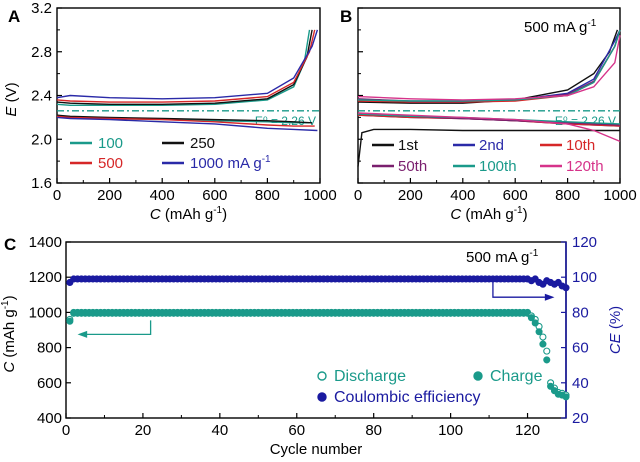  What do you see at coordinates (615, 330) in the screenshot?
I see `y2-axis-label: CE (%)` at bounding box center [615, 330].